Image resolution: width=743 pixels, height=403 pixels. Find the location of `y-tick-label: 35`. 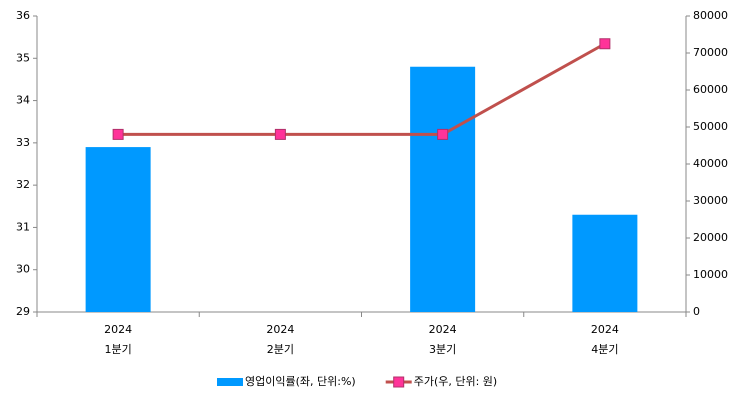

y-tick-label: 35 is located at coordinates (23, 57).